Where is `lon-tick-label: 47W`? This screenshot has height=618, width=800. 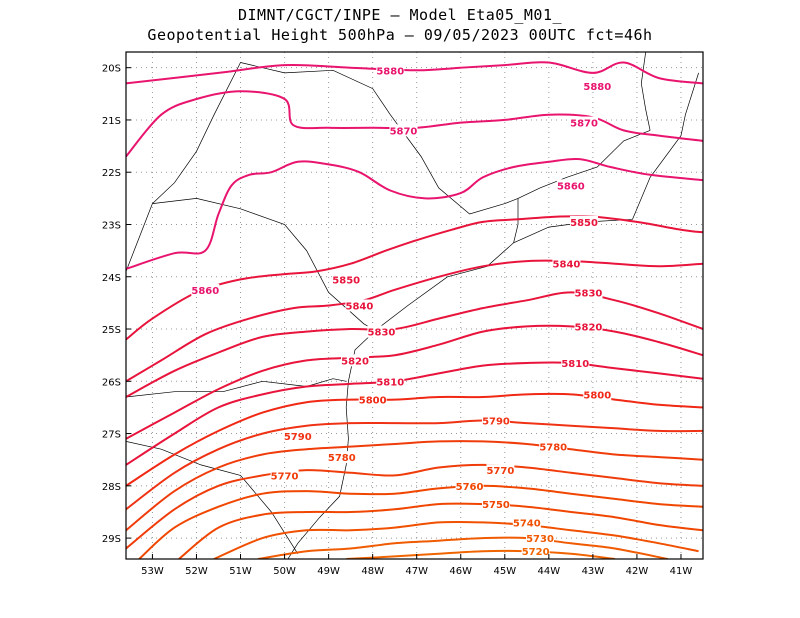 lon-tick-label: 47W is located at coordinates (416, 571).